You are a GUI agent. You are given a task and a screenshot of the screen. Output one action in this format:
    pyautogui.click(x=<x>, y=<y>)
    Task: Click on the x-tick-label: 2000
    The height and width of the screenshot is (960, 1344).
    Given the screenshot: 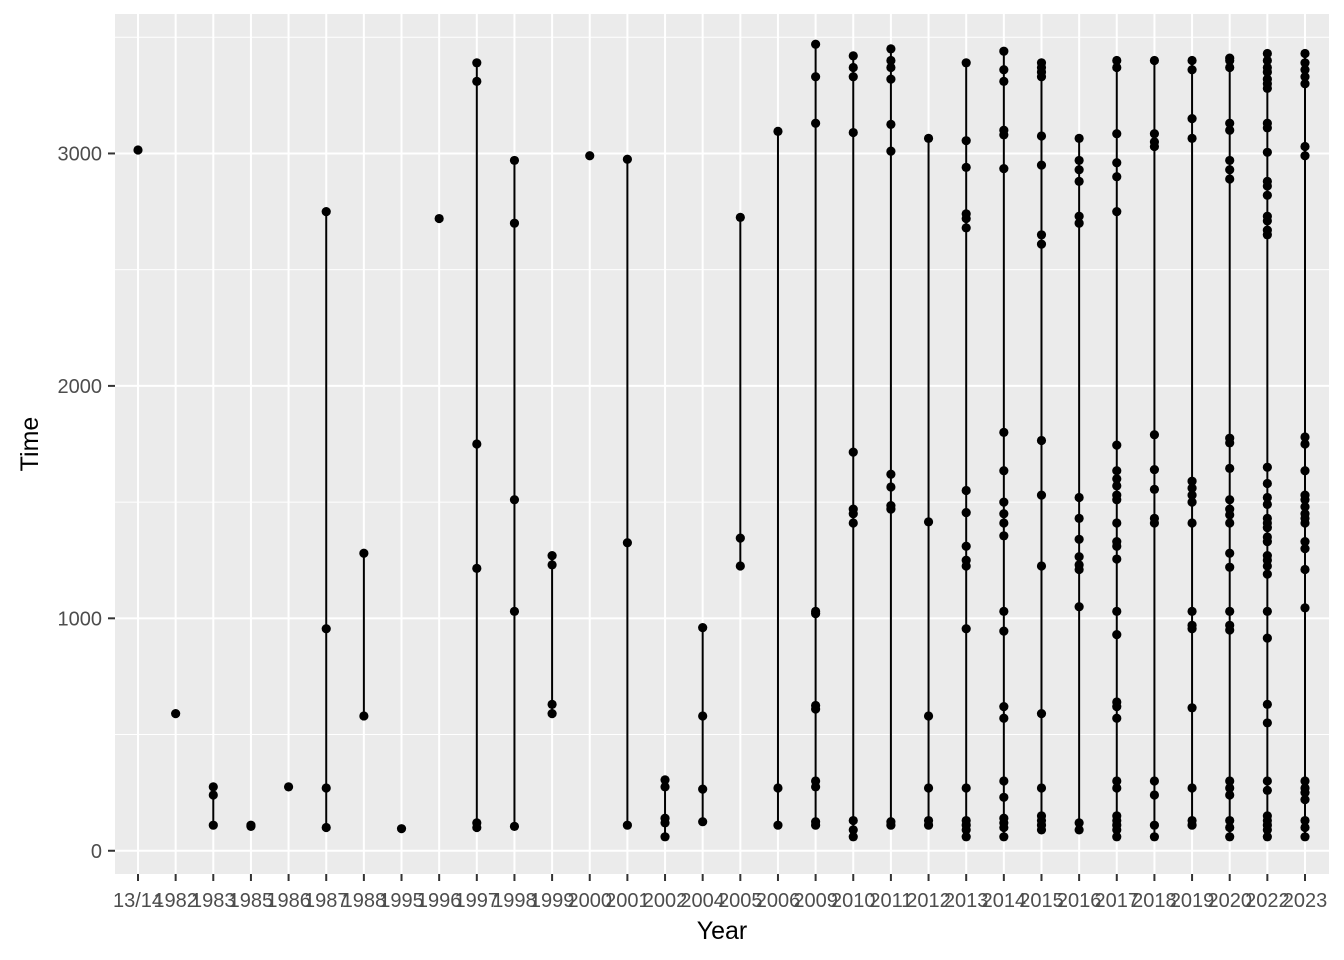 What is the action you would take?
    pyautogui.click(x=589, y=901)
    